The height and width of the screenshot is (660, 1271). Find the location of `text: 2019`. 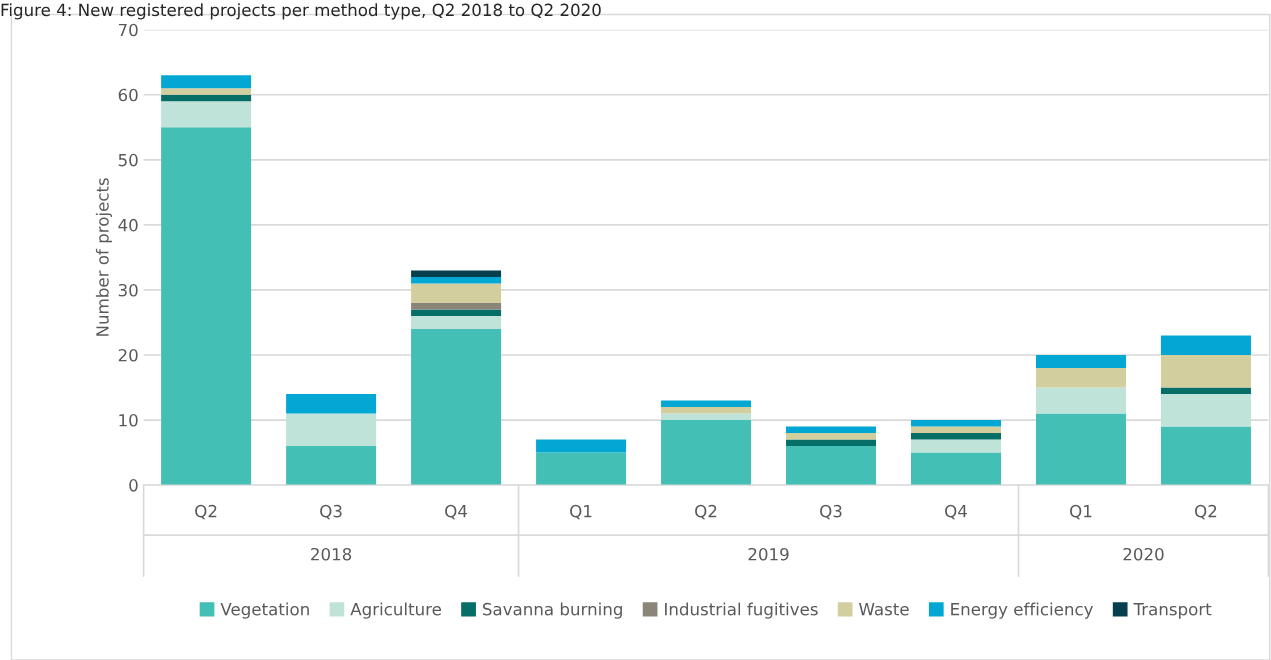

text: 2019 is located at coordinates (768, 554).